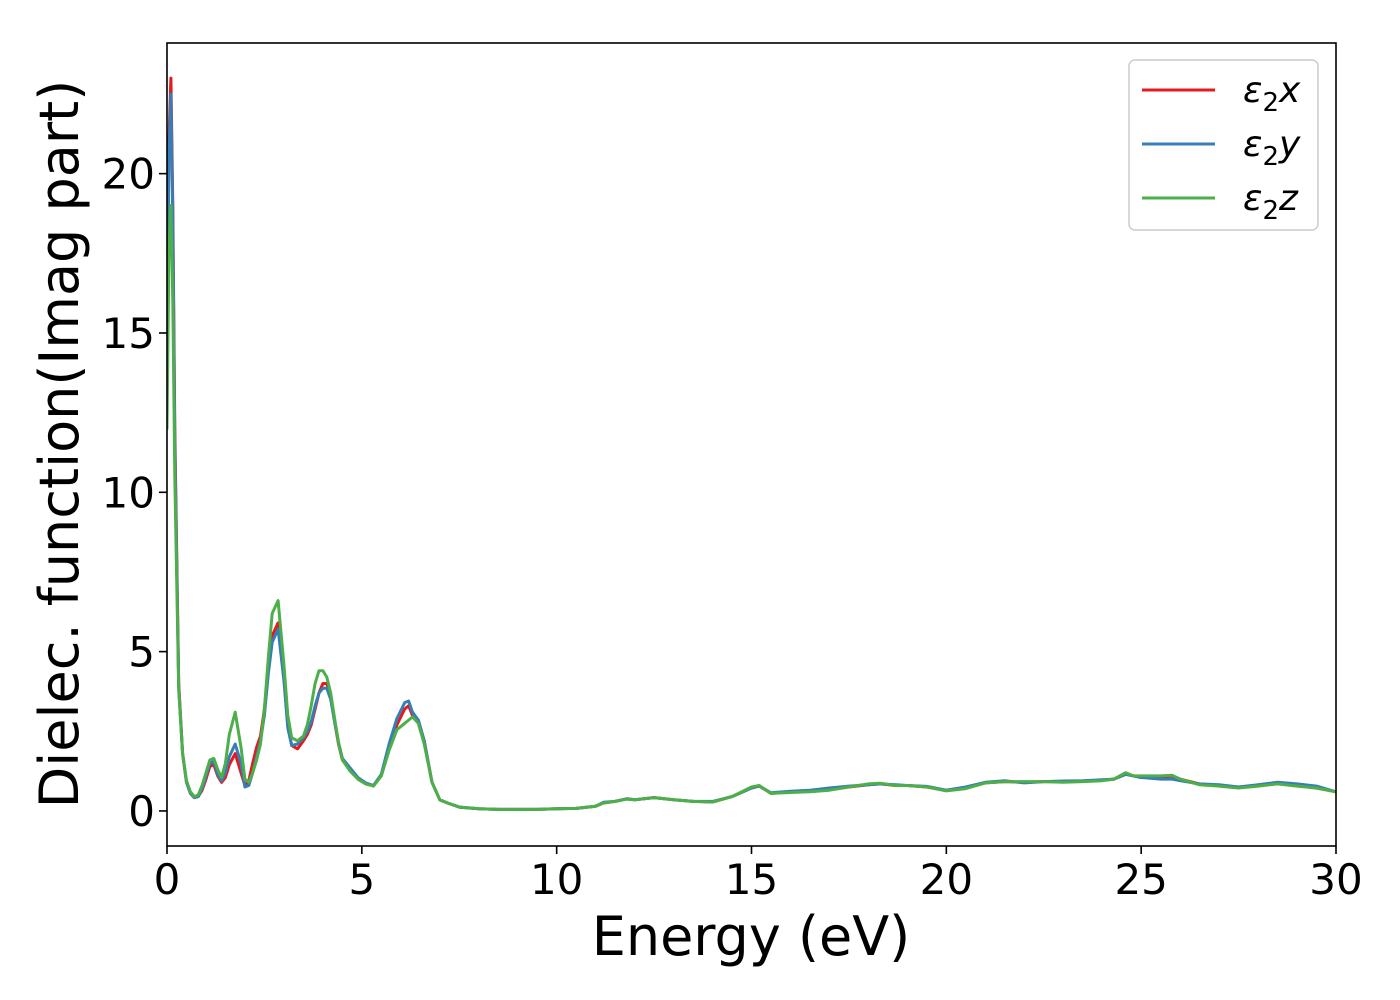 The image size is (1400, 1000). What do you see at coordinates (751, 879) in the screenshot?
I see `x-tick-label: 15` at bounding box center [751, 879].